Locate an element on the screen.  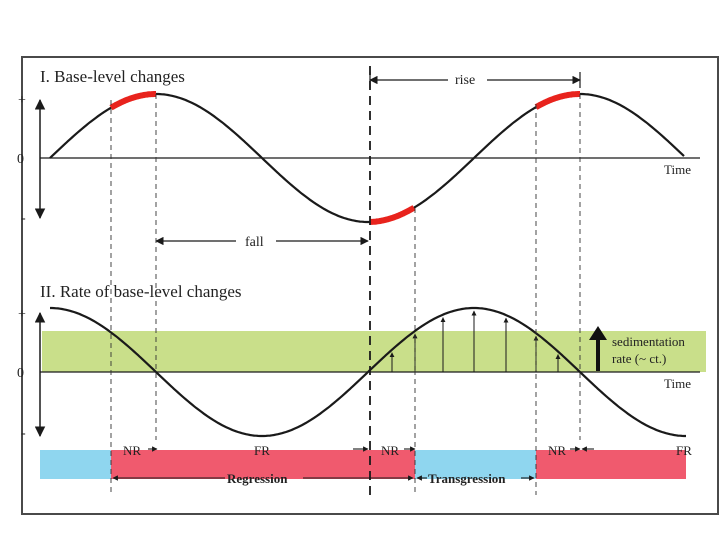
strip-label-nr-2: NR is located at coordinates (390, 450).